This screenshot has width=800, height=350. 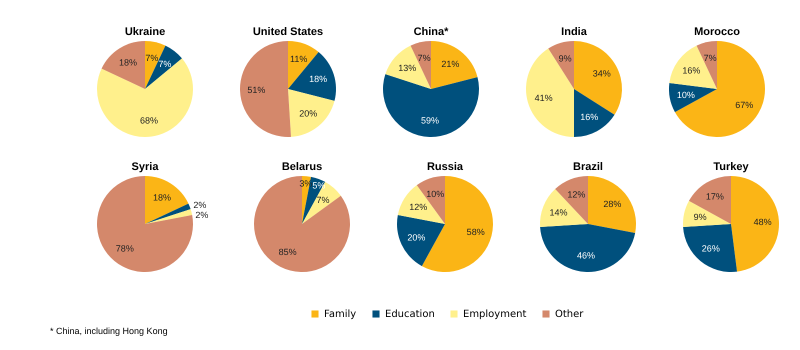 What do you see at coordinates (543, 97) in the screenshot?
I see `data-label: 41%` at bounding box center [543, 97].